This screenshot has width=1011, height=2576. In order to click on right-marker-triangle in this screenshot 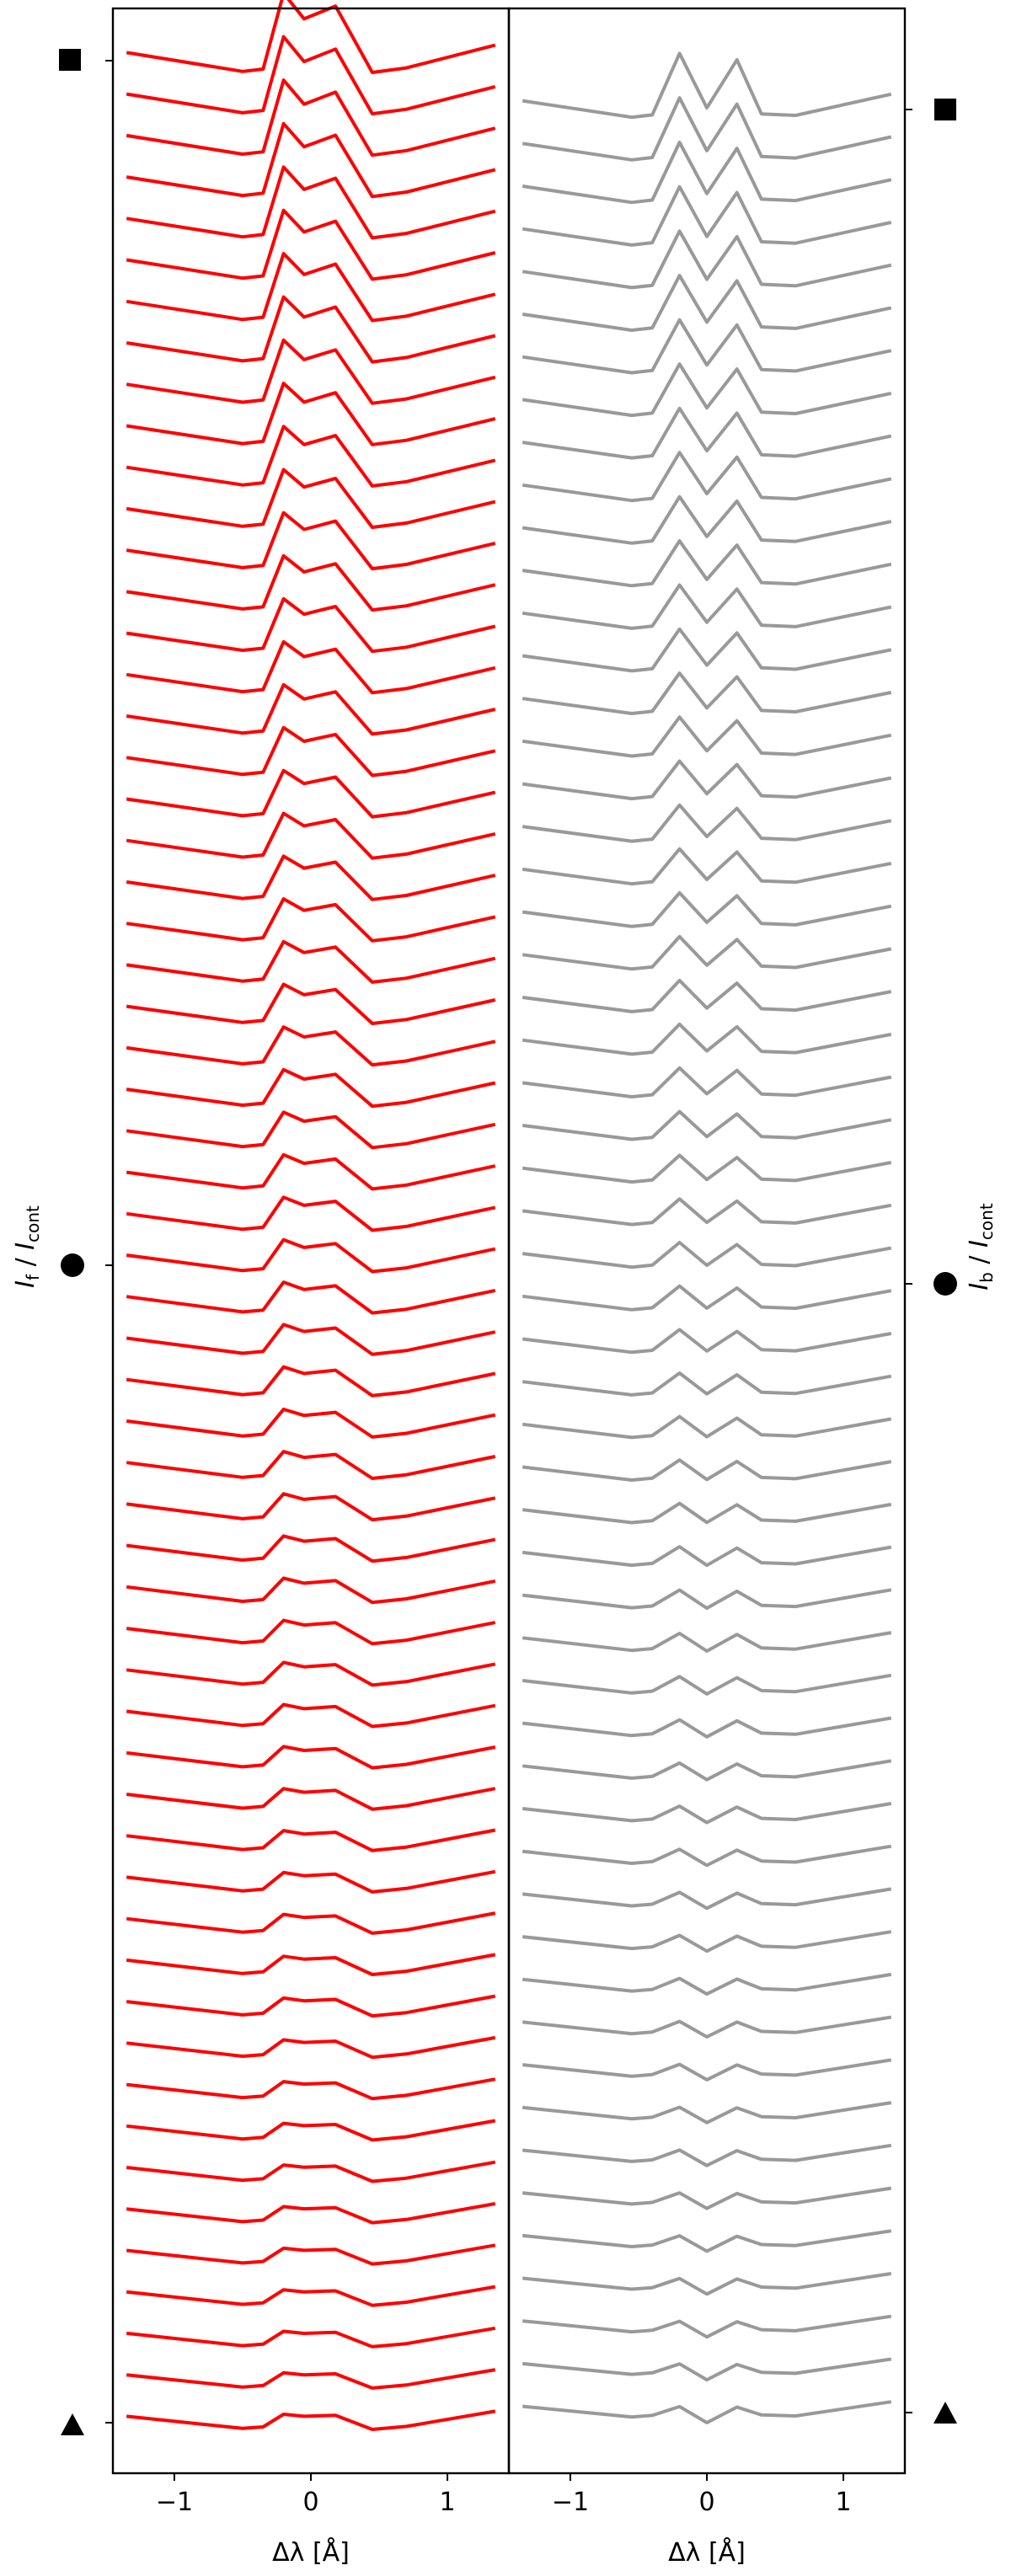, I will do `click(945, 2413)`.